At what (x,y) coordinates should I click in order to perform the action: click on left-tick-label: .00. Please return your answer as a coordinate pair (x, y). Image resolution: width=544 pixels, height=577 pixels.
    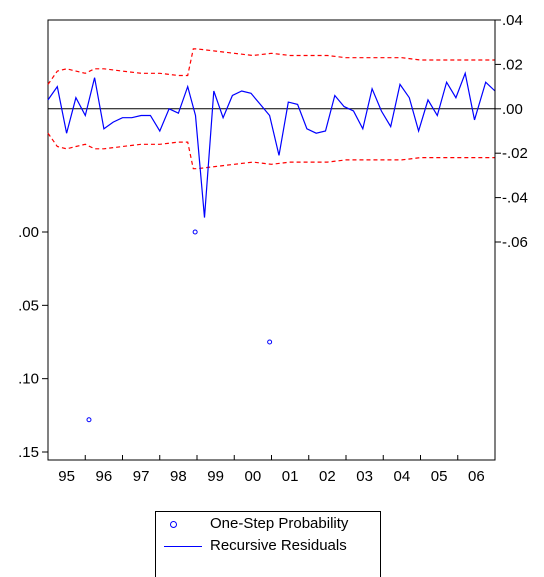
    Looking at the image, I should click on (28, 232).